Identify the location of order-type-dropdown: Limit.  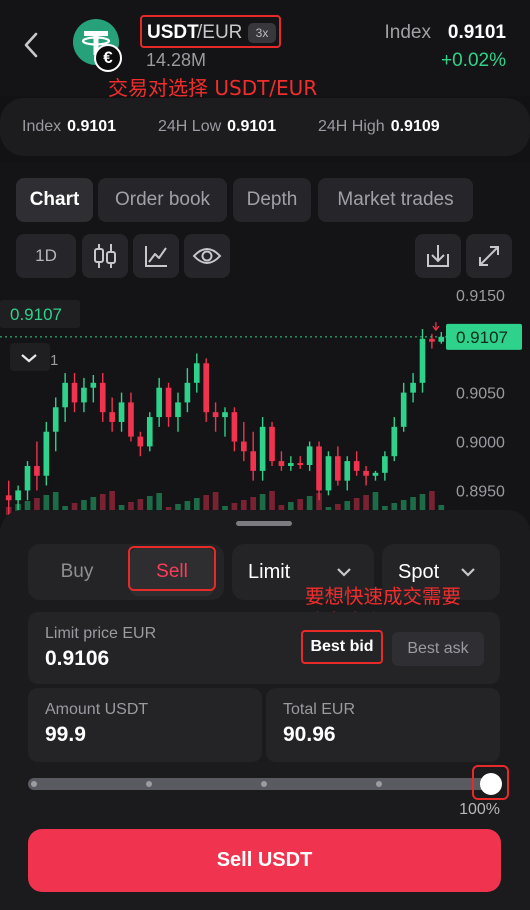
(303, 572).